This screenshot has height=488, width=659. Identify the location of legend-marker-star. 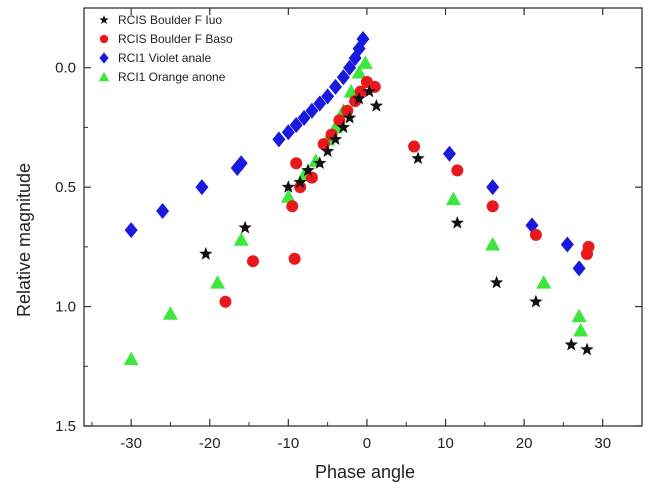
(104, 19).